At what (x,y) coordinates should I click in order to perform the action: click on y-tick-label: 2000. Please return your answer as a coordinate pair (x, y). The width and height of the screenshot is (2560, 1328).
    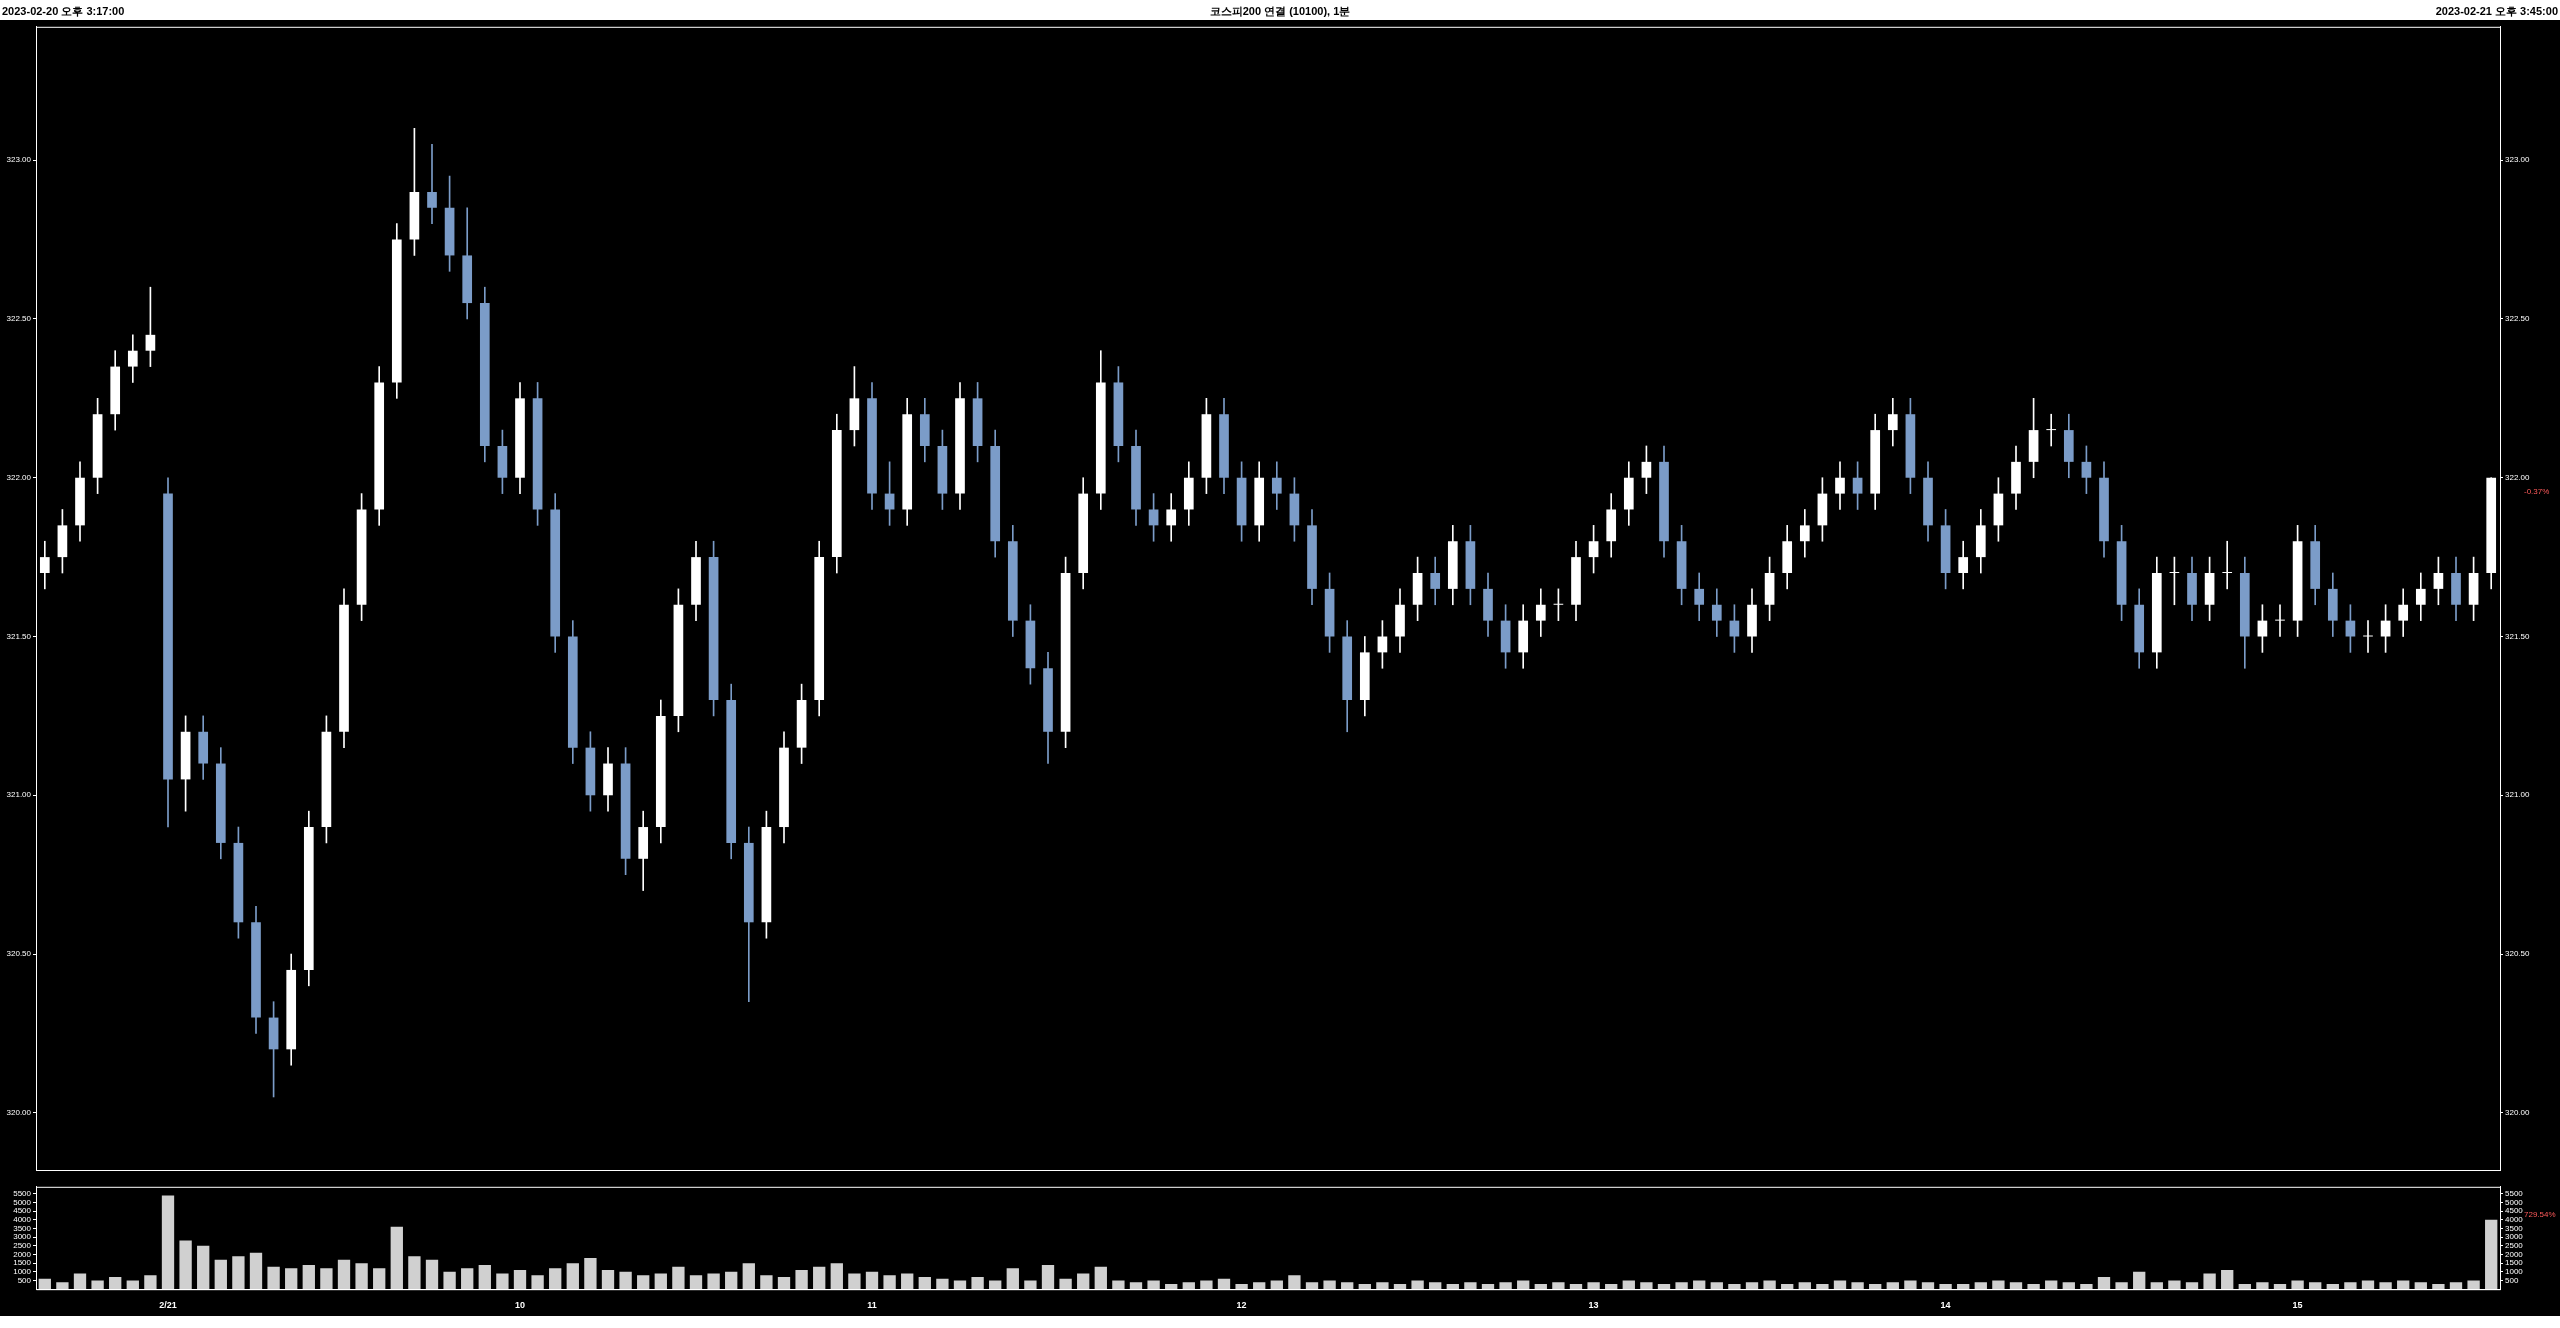
    Looking at the image, I should click on (22, 1254).